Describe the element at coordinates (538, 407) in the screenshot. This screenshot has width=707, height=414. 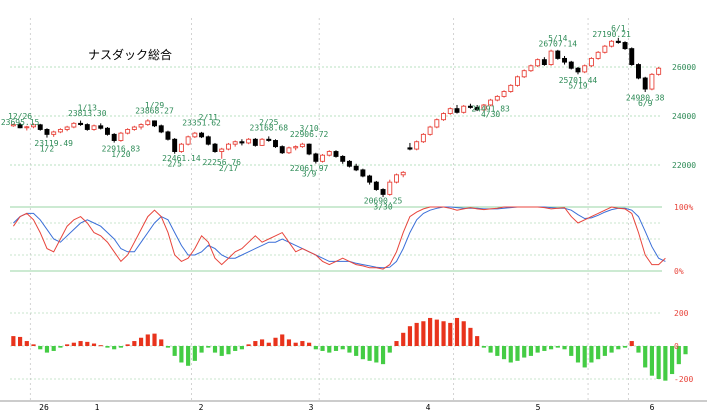
I see `x-tick-label: 5` at that location.